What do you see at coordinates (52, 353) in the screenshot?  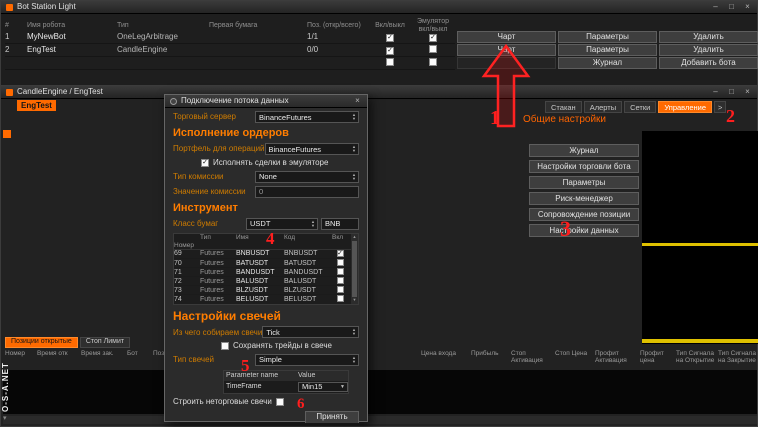 I see `col-open-time: Время отк` at bounding box center [52, 353].